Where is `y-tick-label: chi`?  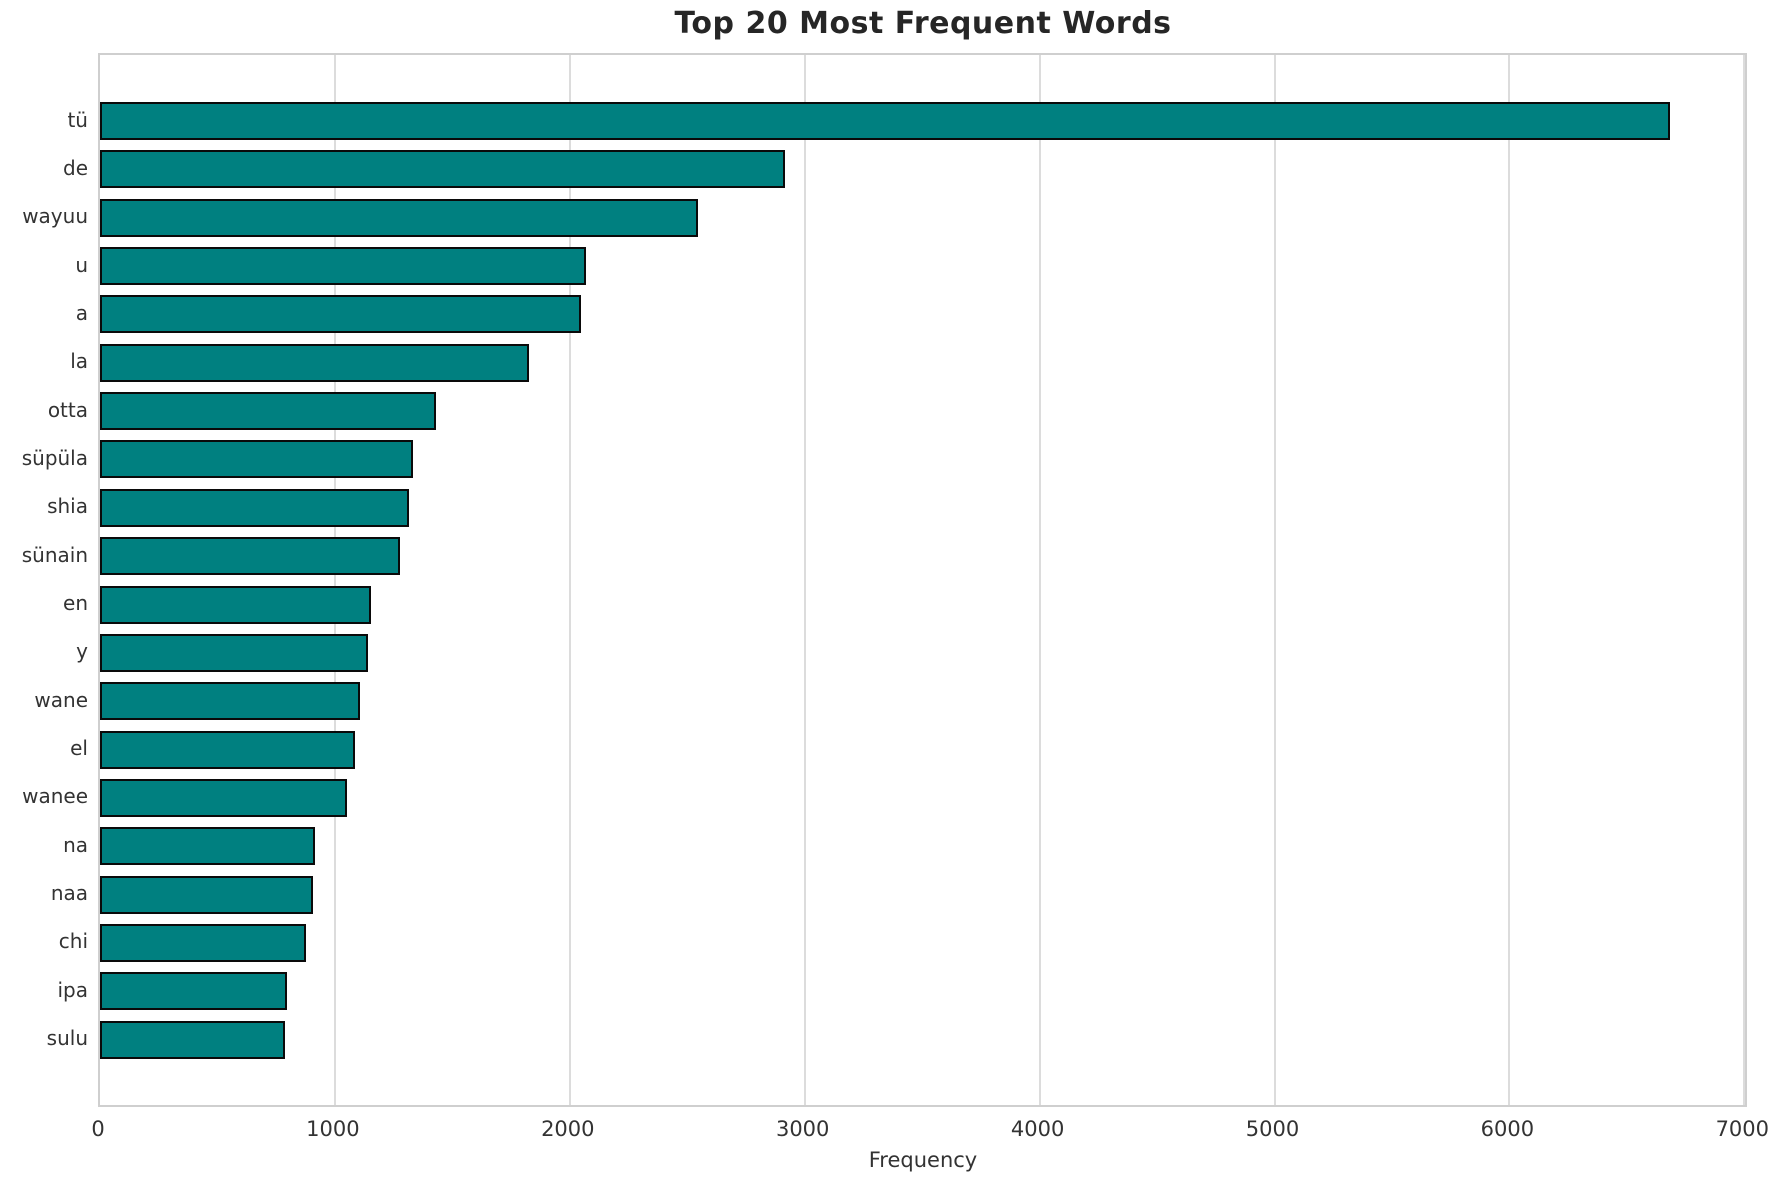 y-tick-label: chi is located at coordinates (73, 941).